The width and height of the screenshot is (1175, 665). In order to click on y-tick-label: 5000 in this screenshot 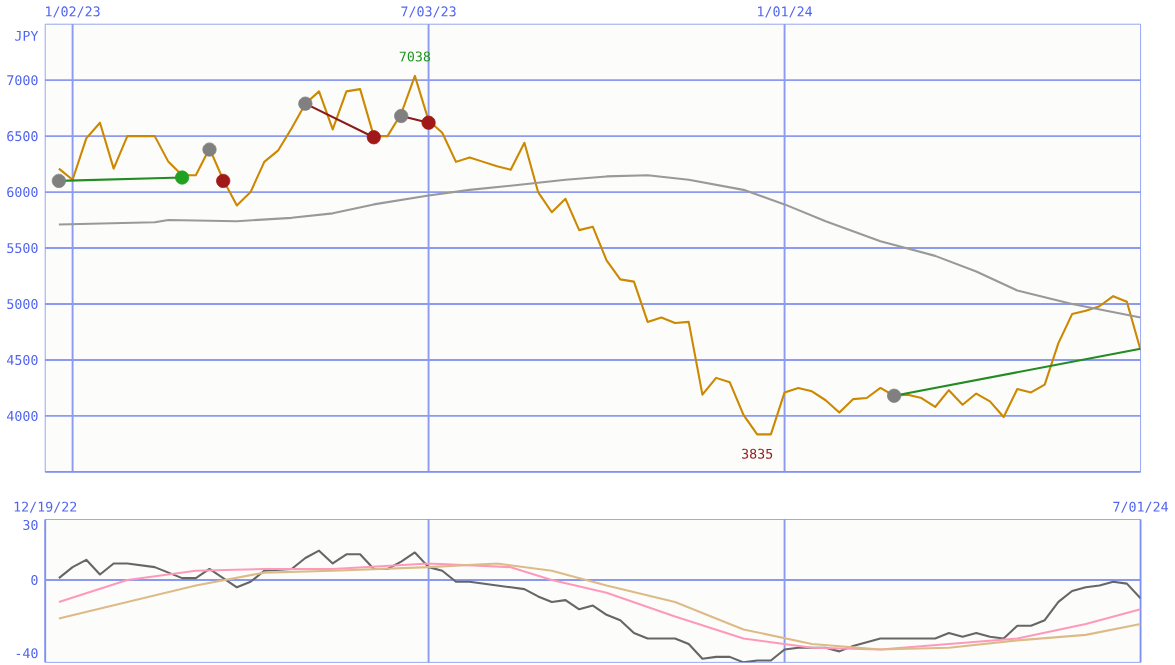, I will do `click(22, 304)`.